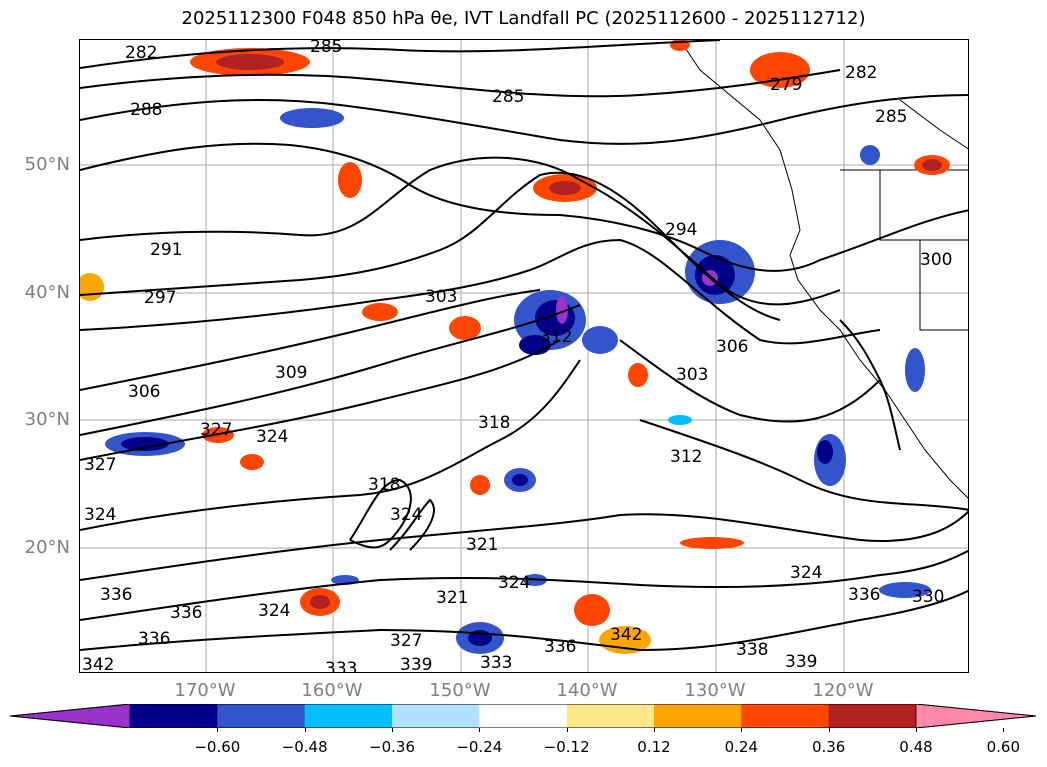 The height and width of the screenshot is (767, 1047). Describe the element at coordinates (786, 85) in the screenshot. I see `contour-label: 279` at that location.